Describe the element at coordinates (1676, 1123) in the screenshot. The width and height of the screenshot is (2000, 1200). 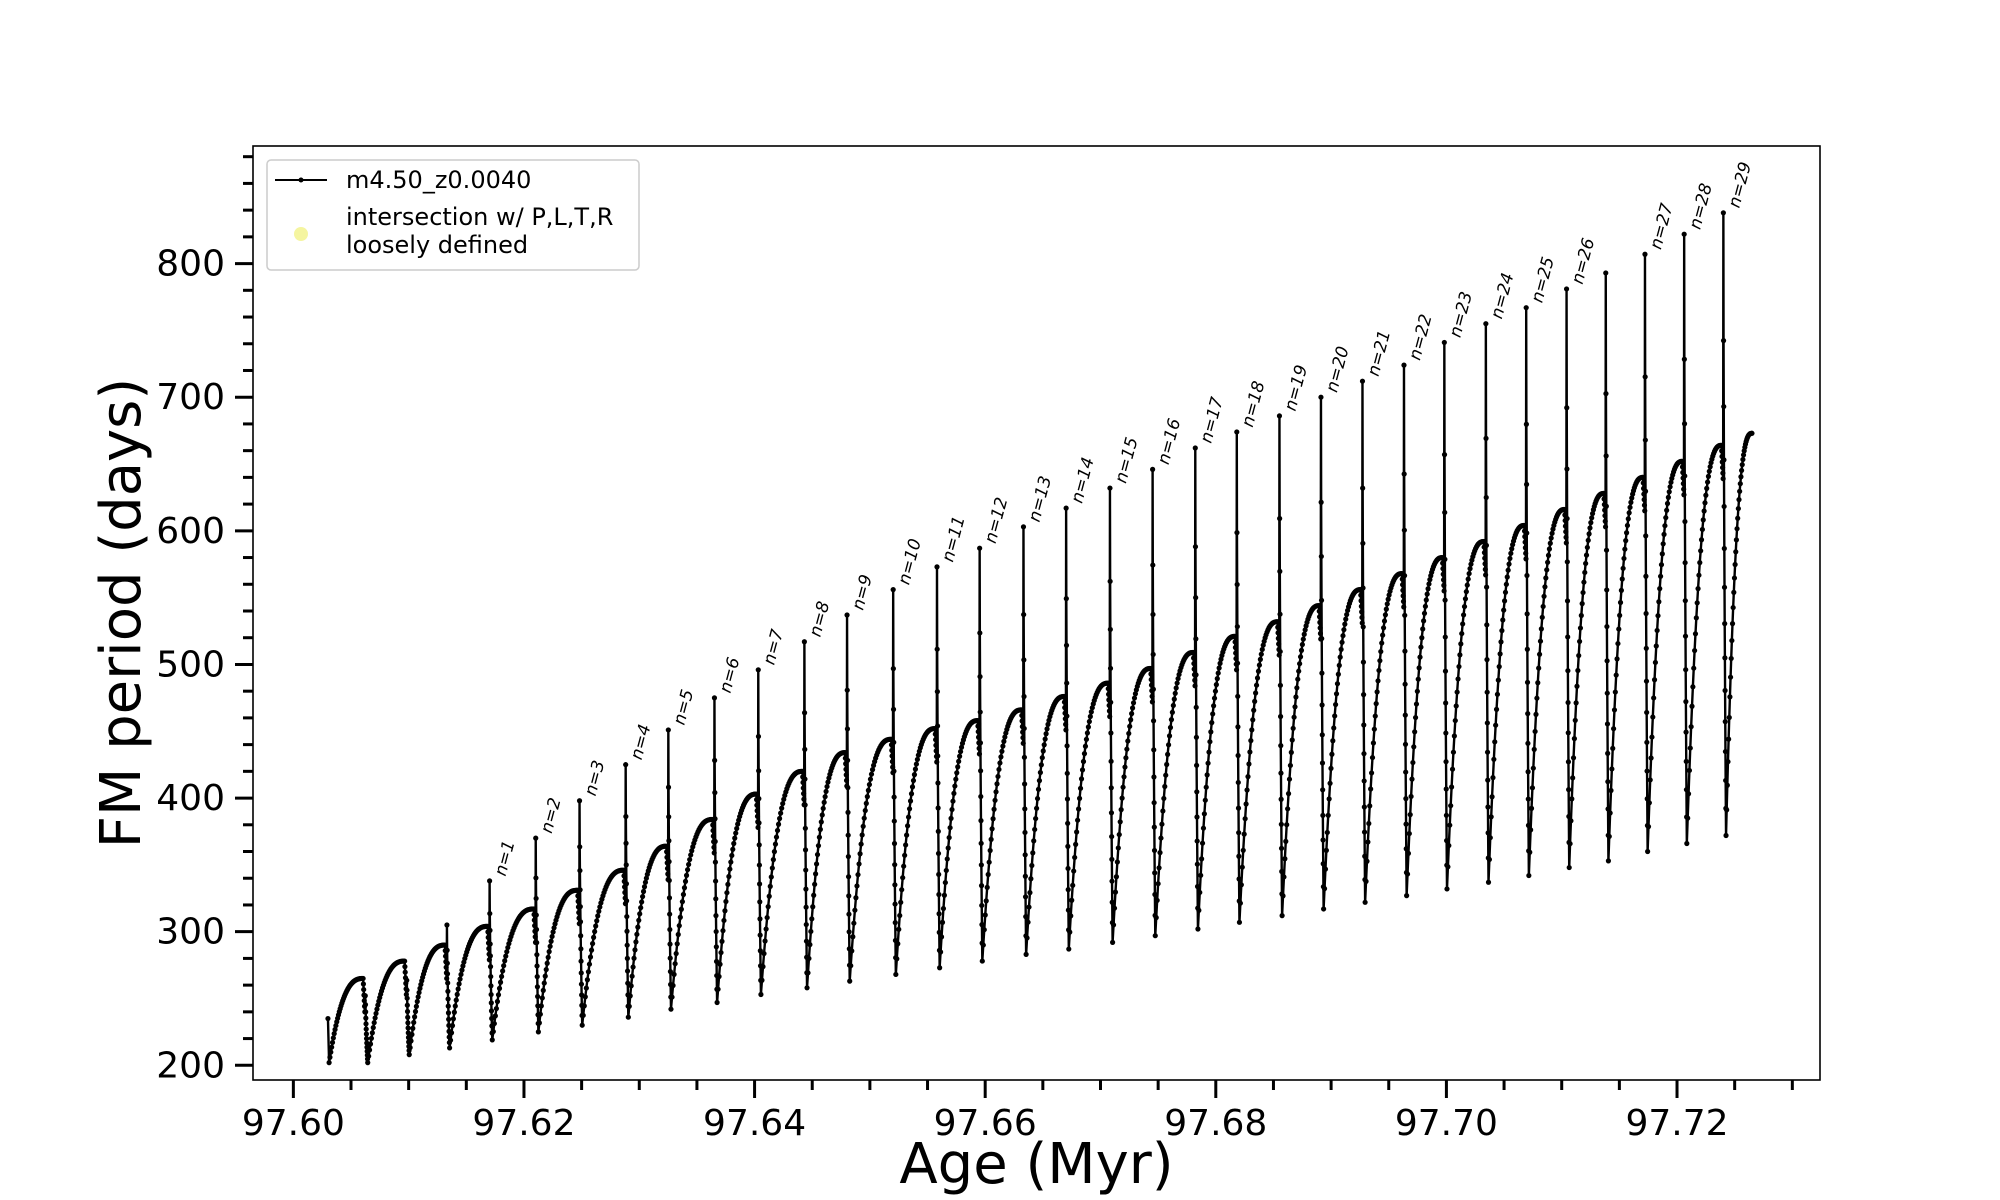
I see `x-tick-label: 97.72` at that location.